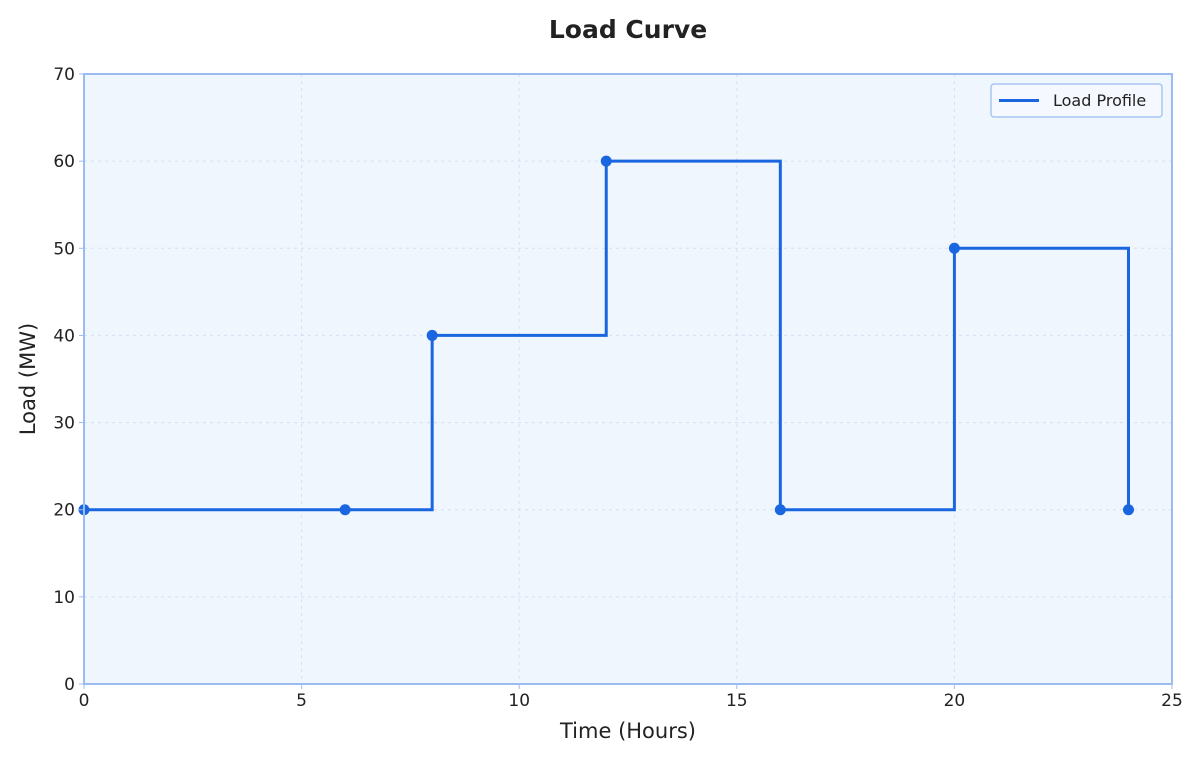 The height and width of the screenshot is (761, 1200). Describe the element at coordinates (64, 424) in the screenshot. I see `y-tick-label: 30` at that location.